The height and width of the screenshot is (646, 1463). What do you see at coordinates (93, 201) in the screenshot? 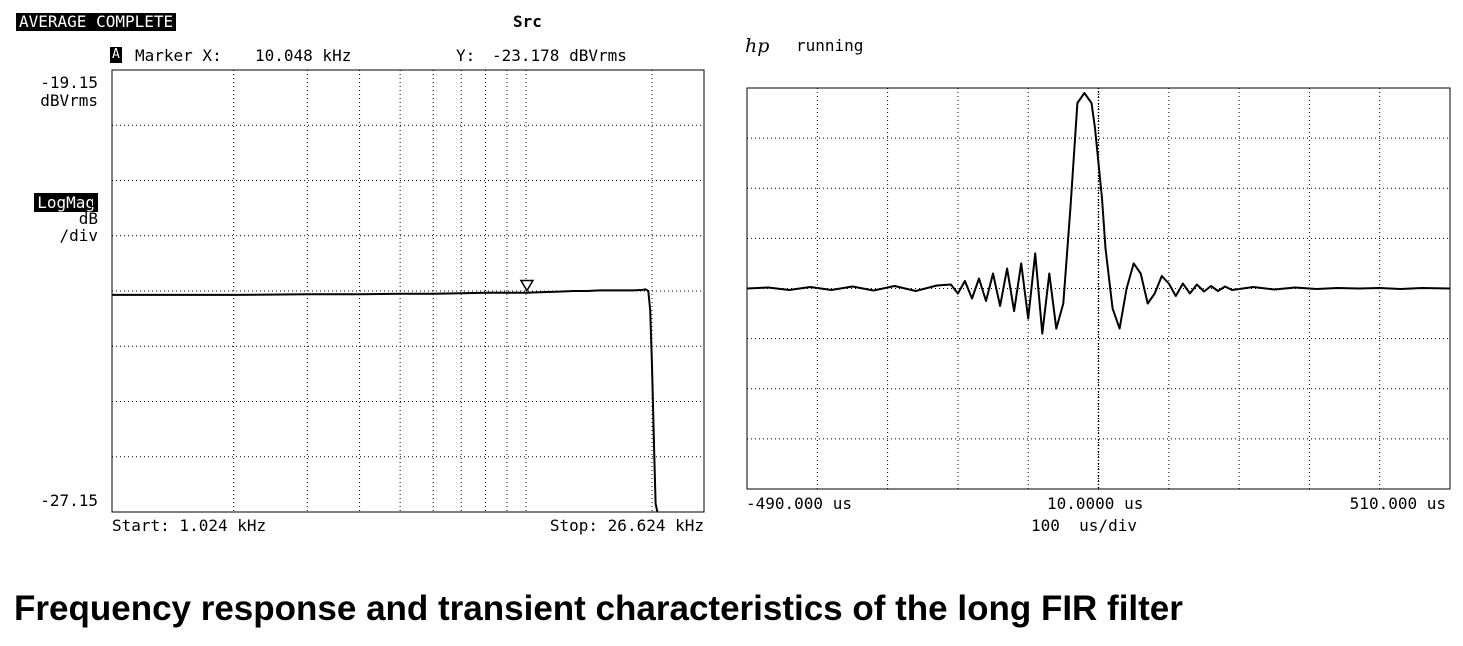
I see `scale-value: 1` at bounding box center [93, 201].